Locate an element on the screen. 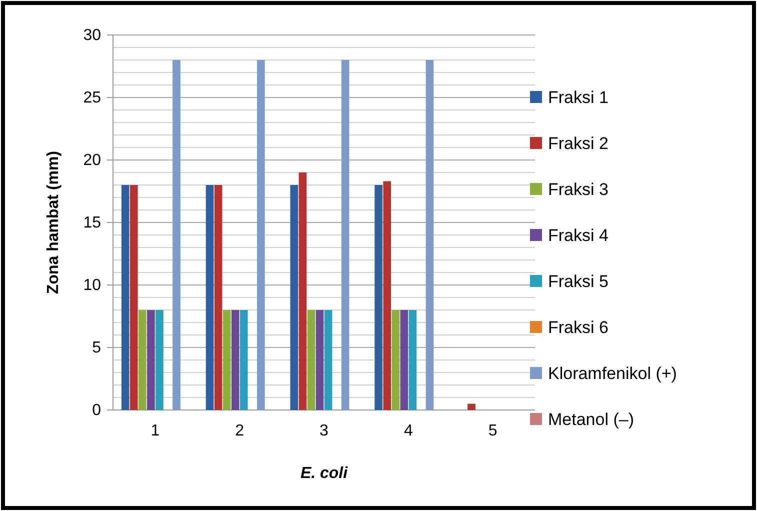 This screenshot has width=757, height=511. legend-label: Kloramfenikol (+) is located at coordinates (612, 373).